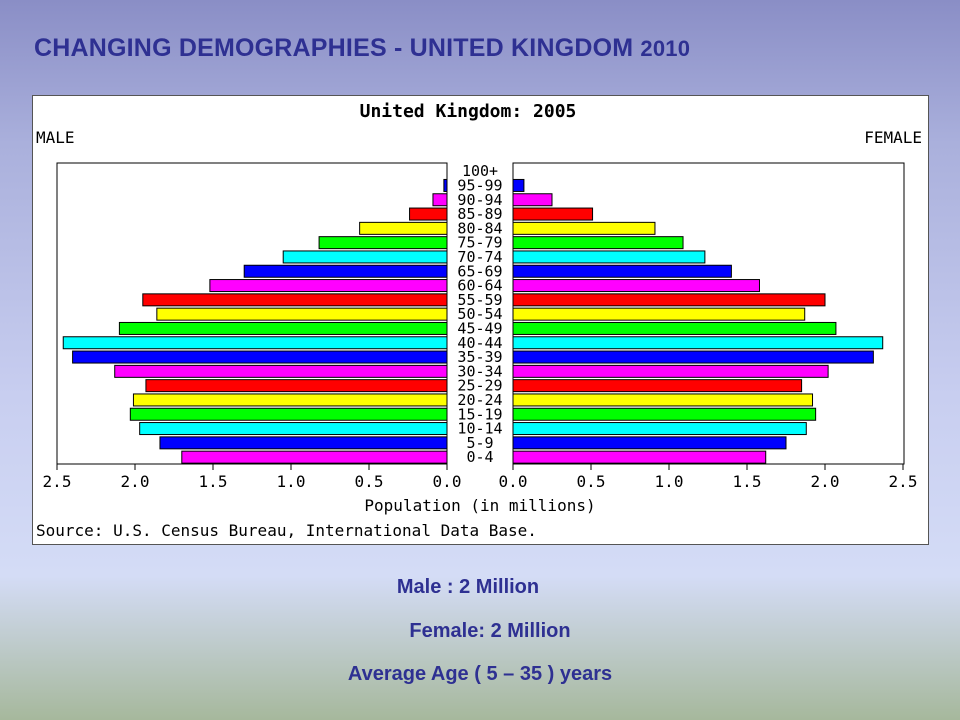 The width and height of the screenshot is (960, 720). Describe the element at coordinates (479, 300) in the screenshot. I see `age-label-55-59: 55-59` at that location.